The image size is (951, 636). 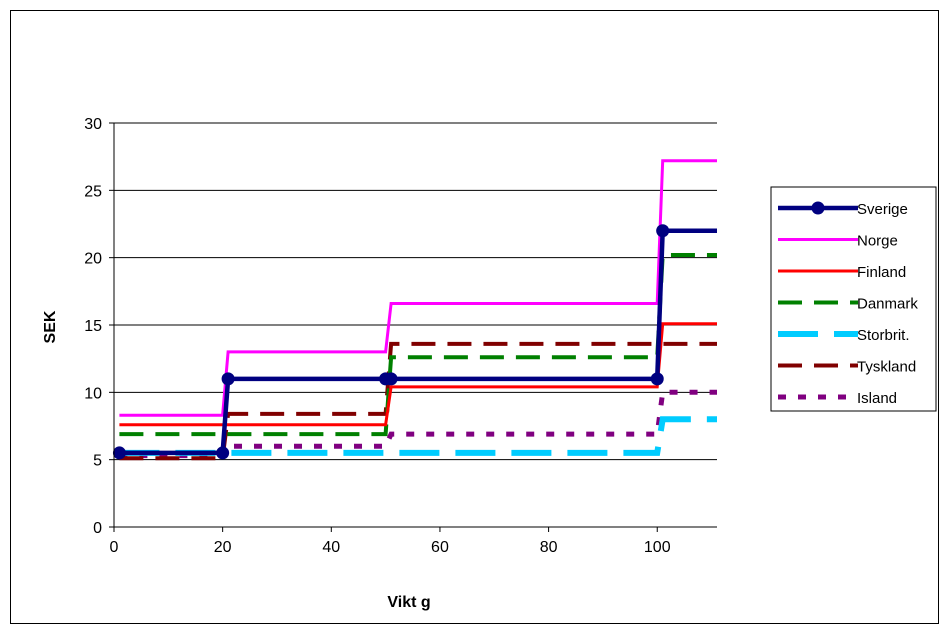 I want to click on y-tick-label: 15, so click(x=93, y=326).